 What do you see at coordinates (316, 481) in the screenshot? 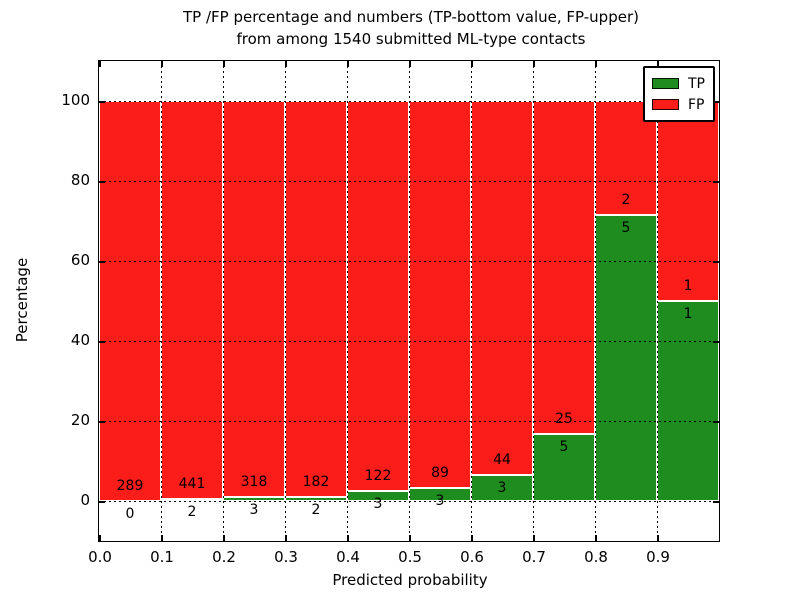
I see `fp-count-label: 182` at bounding box center [316, 481].